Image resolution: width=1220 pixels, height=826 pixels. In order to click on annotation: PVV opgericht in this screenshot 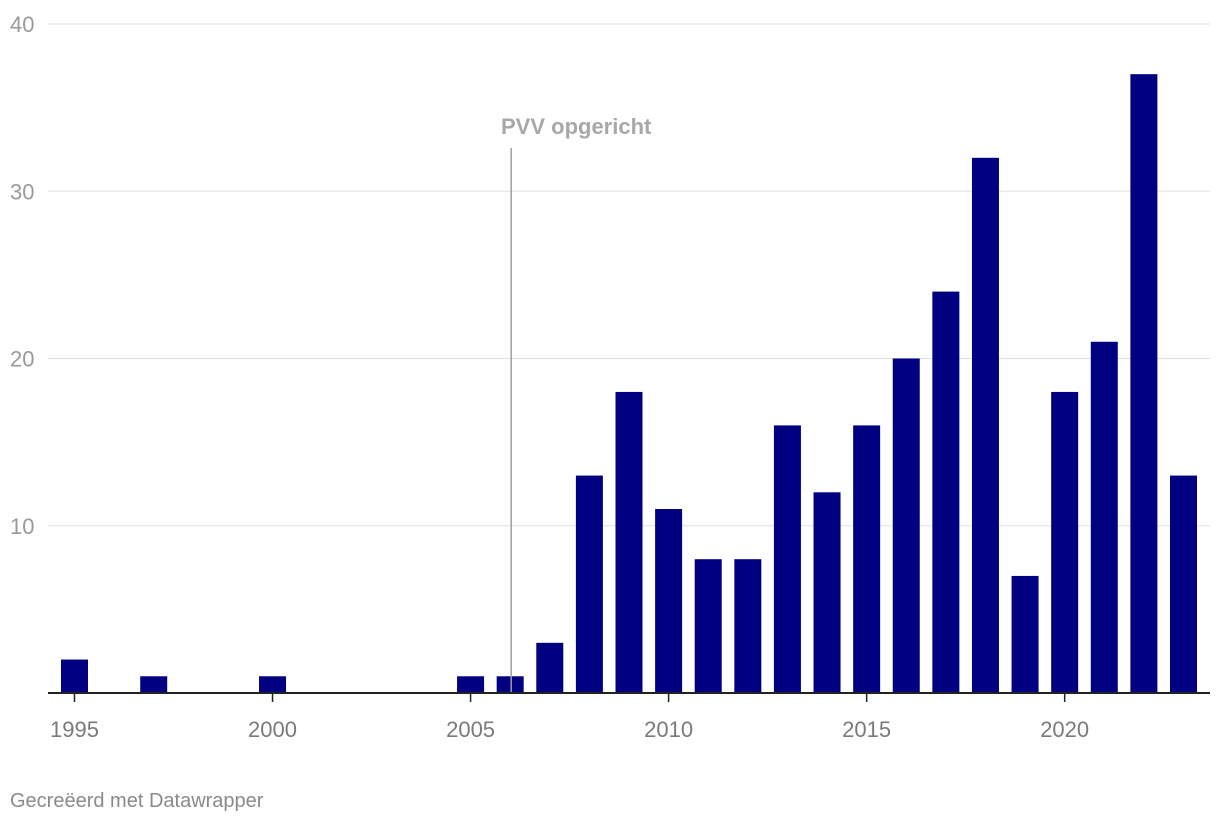, I will do `click(576, 403)`.